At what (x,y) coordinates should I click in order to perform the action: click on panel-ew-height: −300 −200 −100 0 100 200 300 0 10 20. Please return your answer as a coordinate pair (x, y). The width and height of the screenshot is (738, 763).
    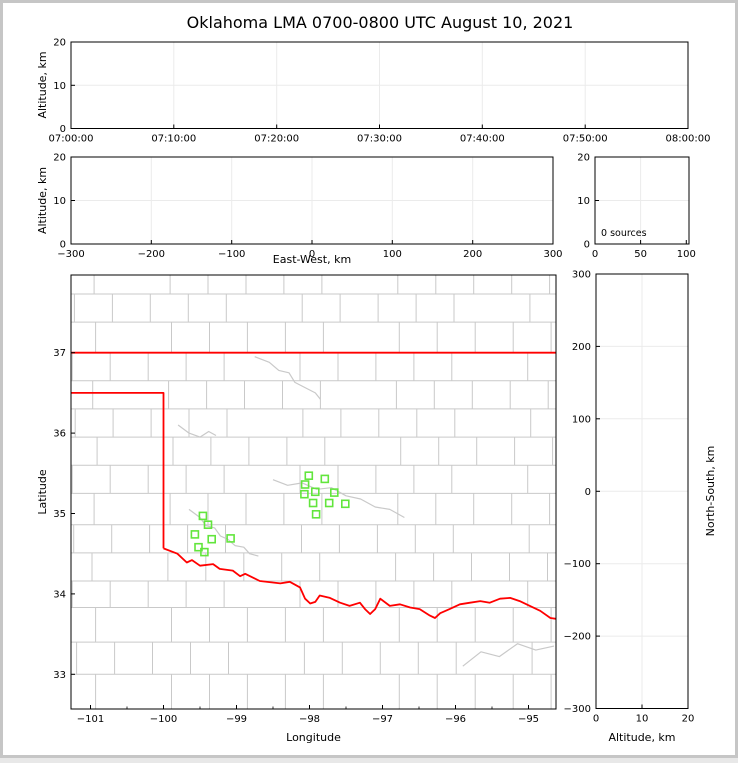
    Looking at the image, I should click on (307, 207).